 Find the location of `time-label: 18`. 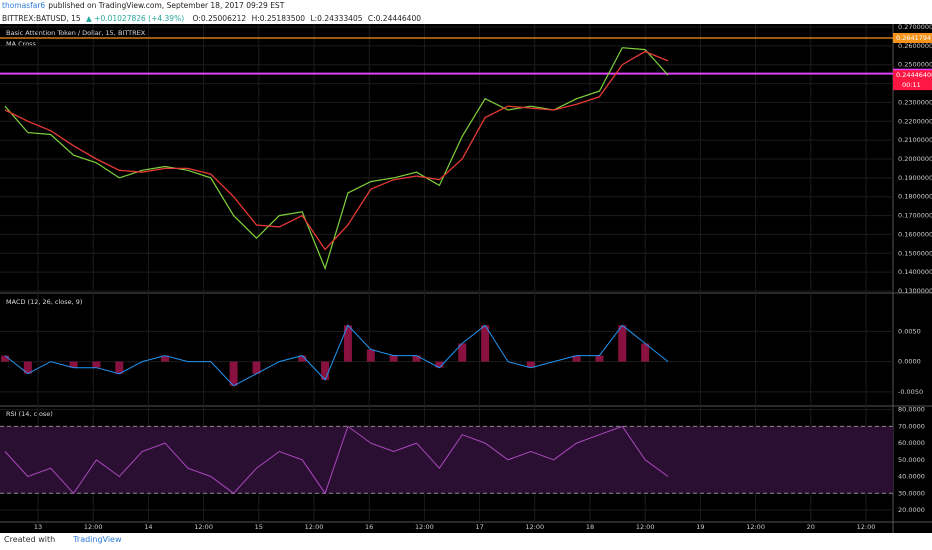

time-label: 18 is located at coordinates (590, 527).